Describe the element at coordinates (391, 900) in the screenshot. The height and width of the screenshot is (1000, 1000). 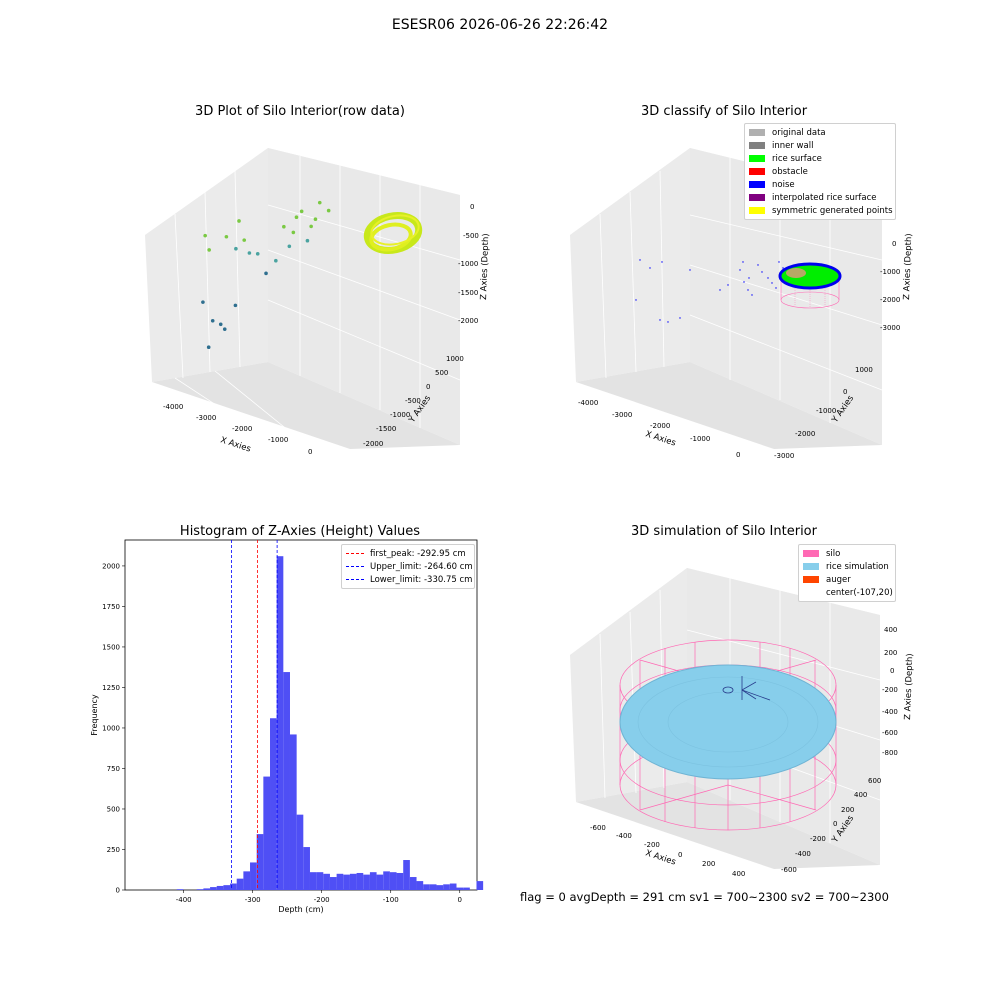
I see `histogram-x-tick: -100` at that location.